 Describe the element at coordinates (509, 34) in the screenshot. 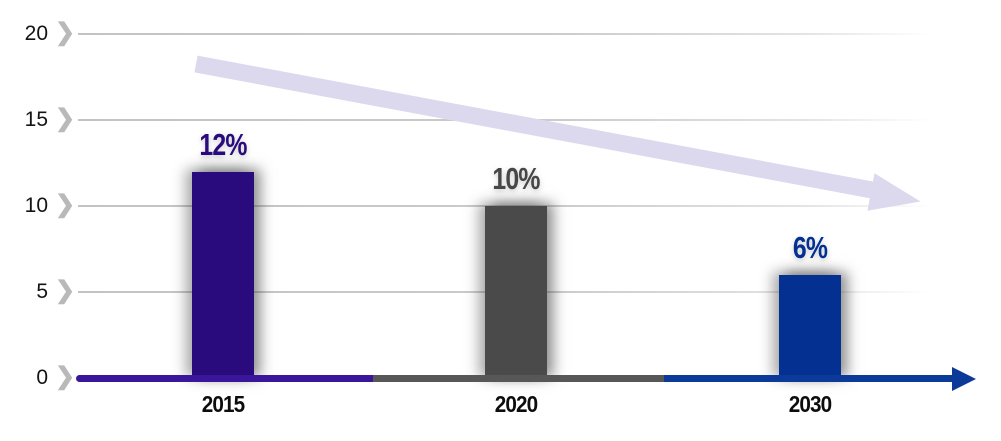

I see `gridline` at that location.